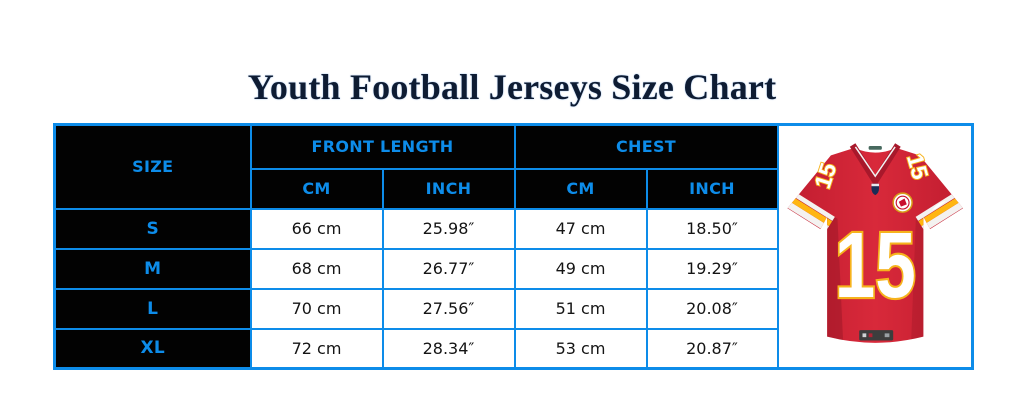  What do you see at coordinates (580, 268) in the screenshot?
I see `chest-cm-value: 49 cm` at bounding box center [580, 268].